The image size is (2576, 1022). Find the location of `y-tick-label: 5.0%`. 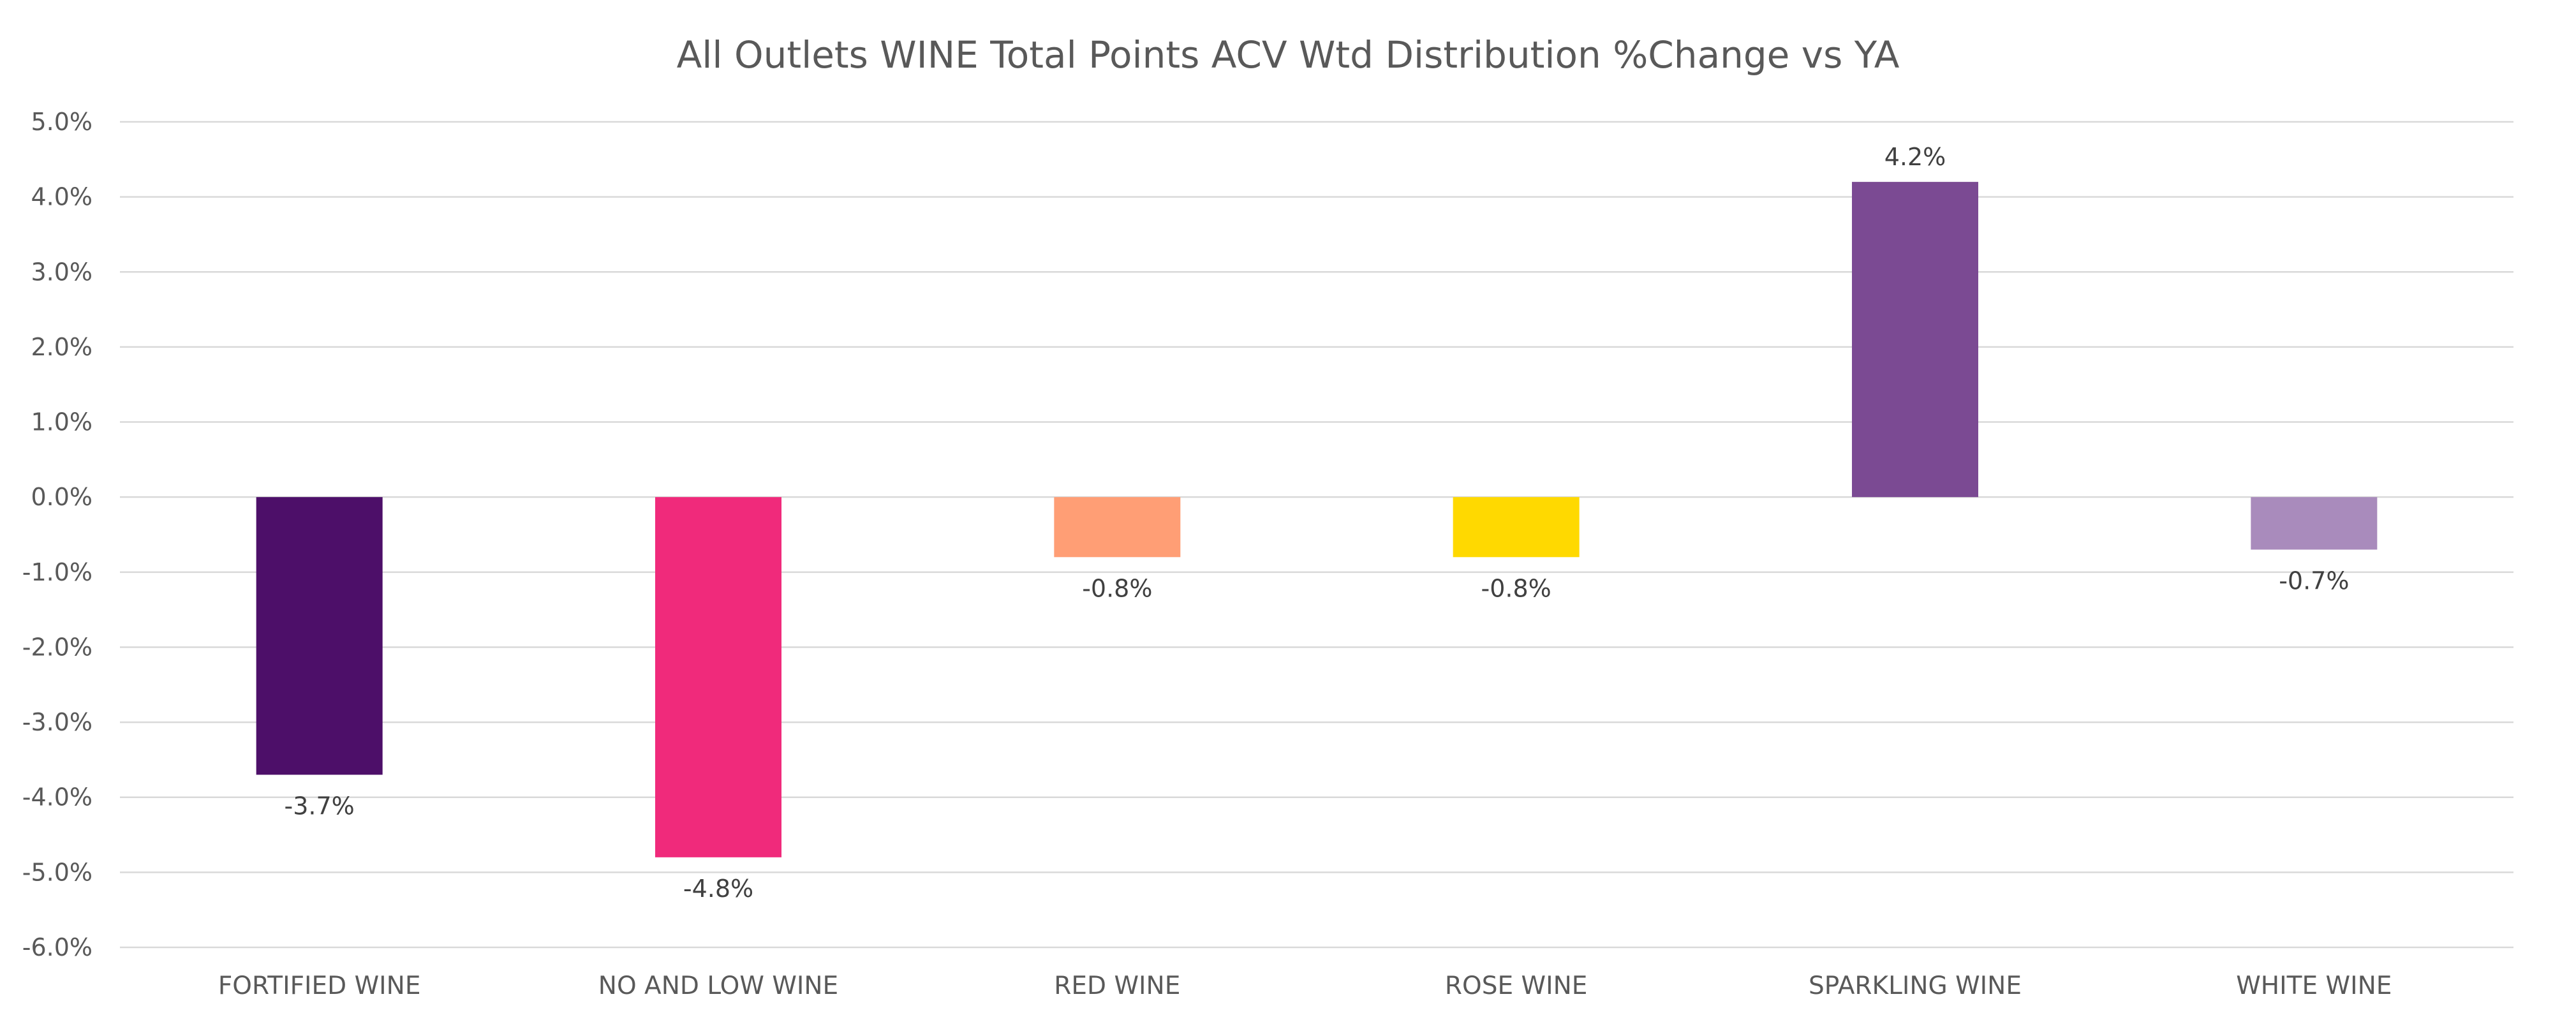

y-tick-label: 5.0% is located at coordinates (62, 122).